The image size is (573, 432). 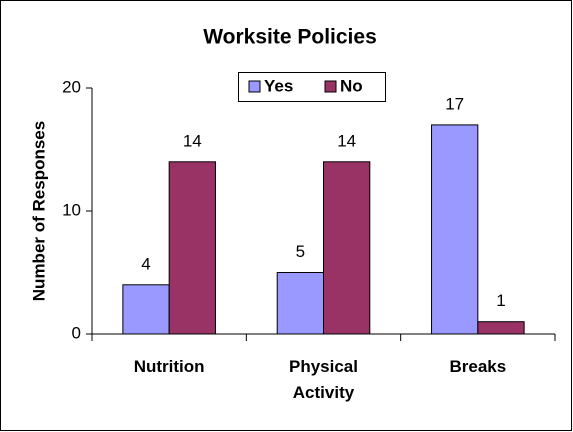 What do you see at coordinates (145, 263) in the screenshot?
I see `data-label: 4` at bounding box center [145, 263].